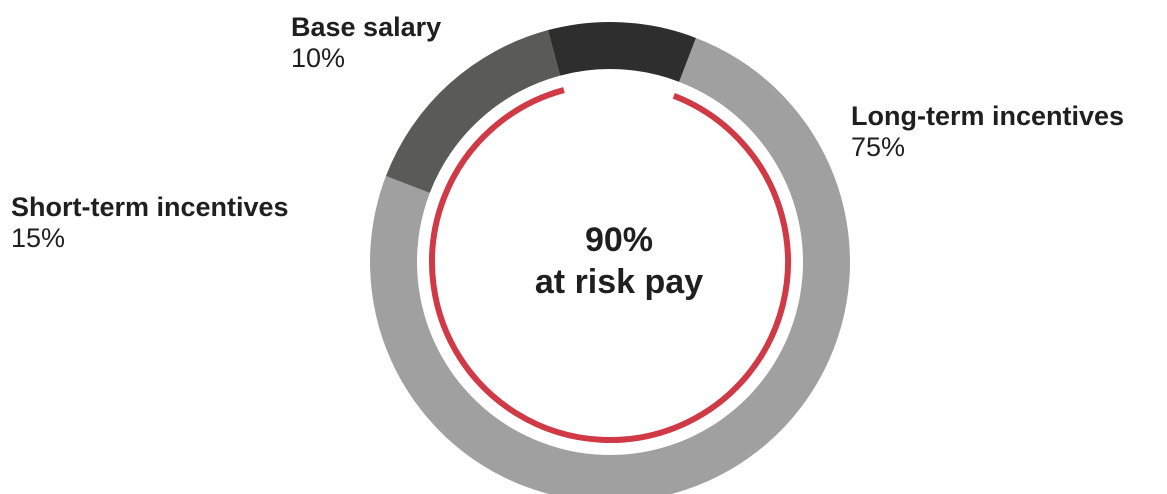 The width and height of the screenshot is (1167, 494). What do you see at coordinates (366, 43) in the screenshot?
I see `label-base-salary: Base salary 10%` at bounding box center [366, 43].